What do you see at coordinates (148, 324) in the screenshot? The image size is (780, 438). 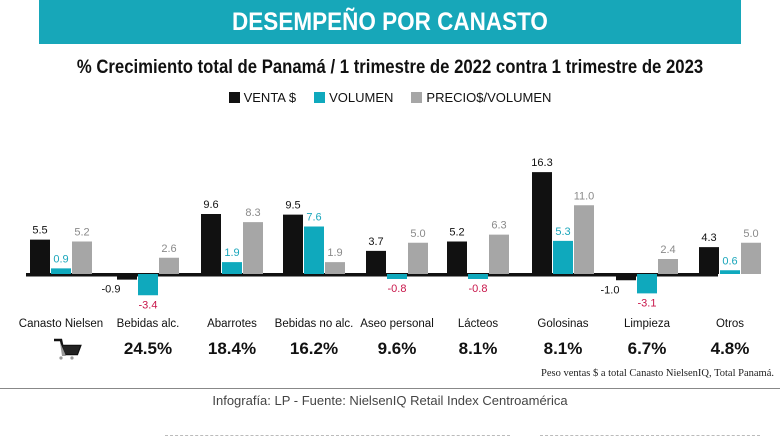 I see `category-label: Bebidas alc.` at bounding box center [148, 324].